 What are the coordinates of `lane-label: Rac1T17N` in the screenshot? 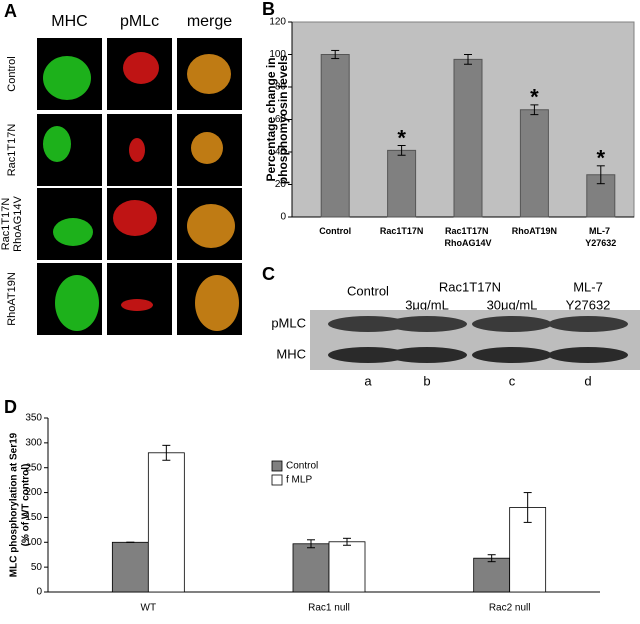 It's located at (470, 286).